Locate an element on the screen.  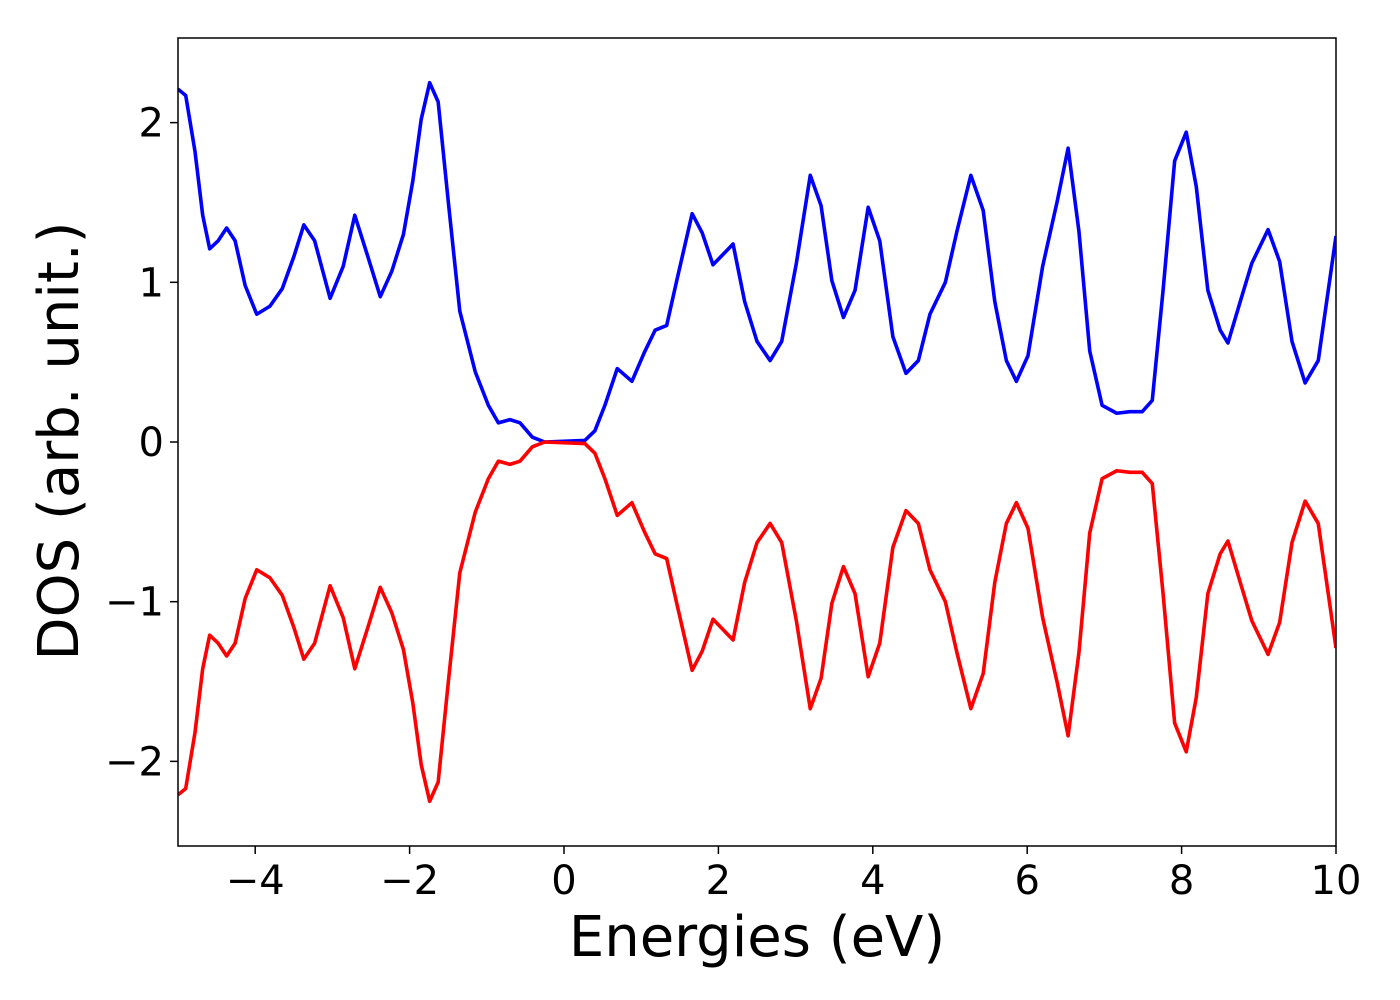
y-tick-label: 1 is located at coordinates (151, 283).